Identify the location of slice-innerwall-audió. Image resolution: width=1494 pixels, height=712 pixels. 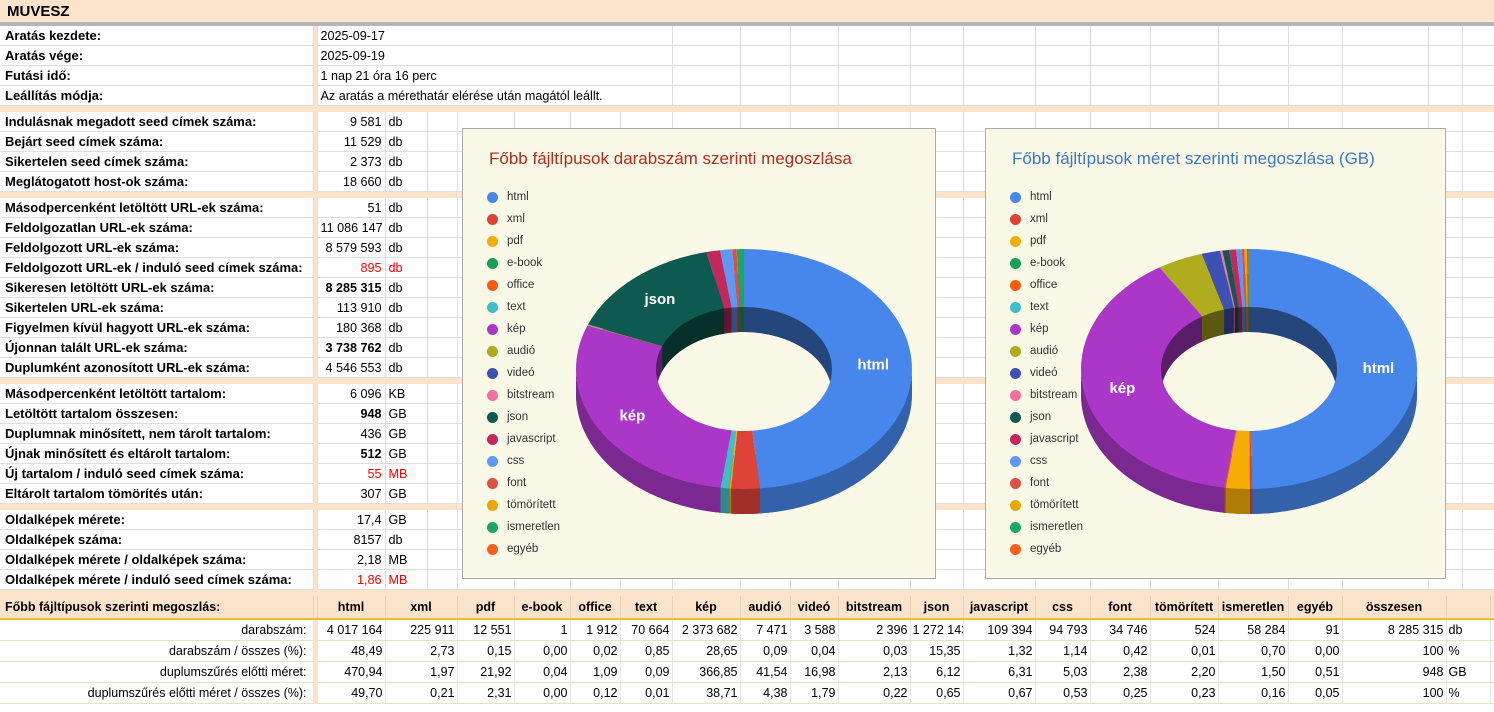
(1213, 325).